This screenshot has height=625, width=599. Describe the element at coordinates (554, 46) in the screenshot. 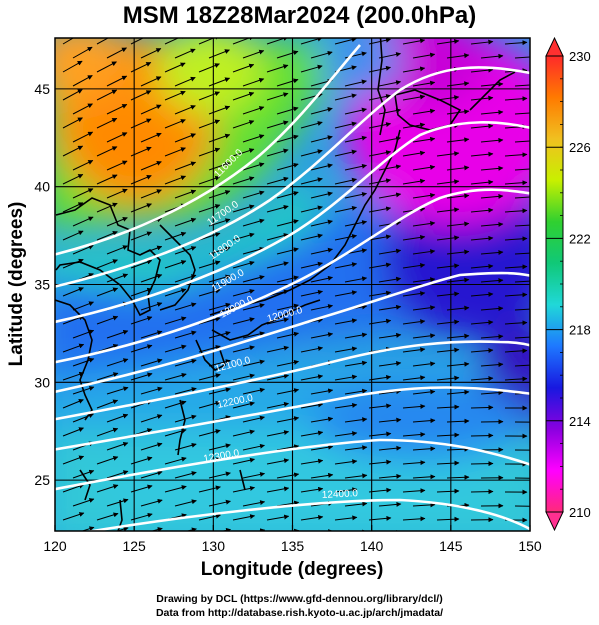

I see `colorbar-max-arrow` at that location.